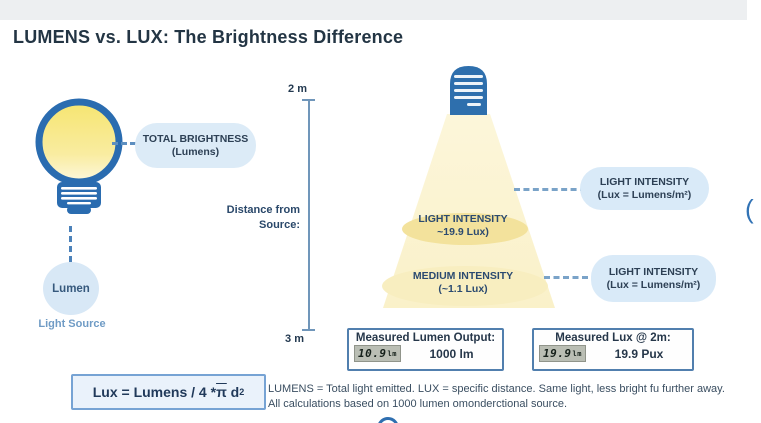  What do you see at coordinates (279, 224) in the screenshot?
I see `distance-label-line2: Source:` at bounding box center [279, 224].